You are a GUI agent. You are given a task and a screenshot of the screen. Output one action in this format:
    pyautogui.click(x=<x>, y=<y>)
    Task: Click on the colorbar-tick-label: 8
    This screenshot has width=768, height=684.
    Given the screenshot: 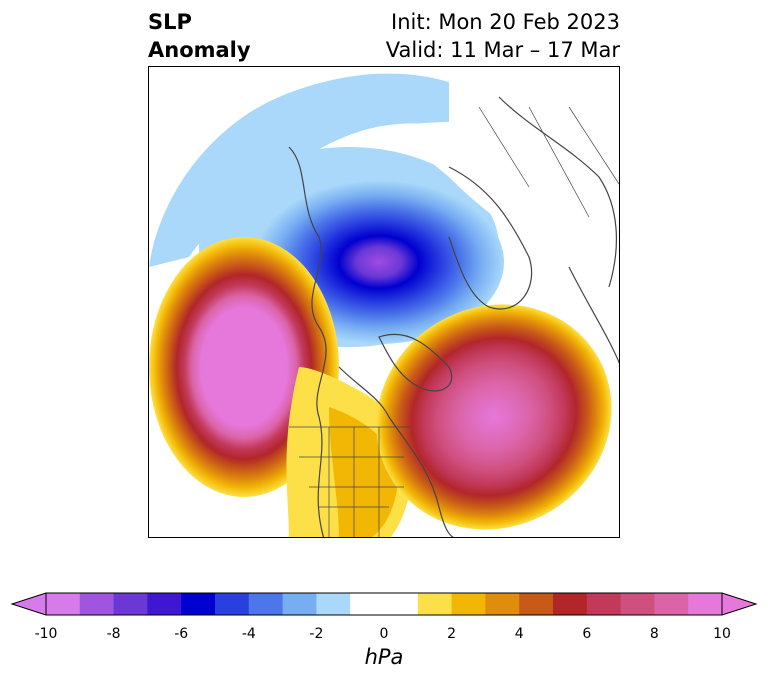 What is the action you would take?
    pyautogui.click(x=654, y=634)
    